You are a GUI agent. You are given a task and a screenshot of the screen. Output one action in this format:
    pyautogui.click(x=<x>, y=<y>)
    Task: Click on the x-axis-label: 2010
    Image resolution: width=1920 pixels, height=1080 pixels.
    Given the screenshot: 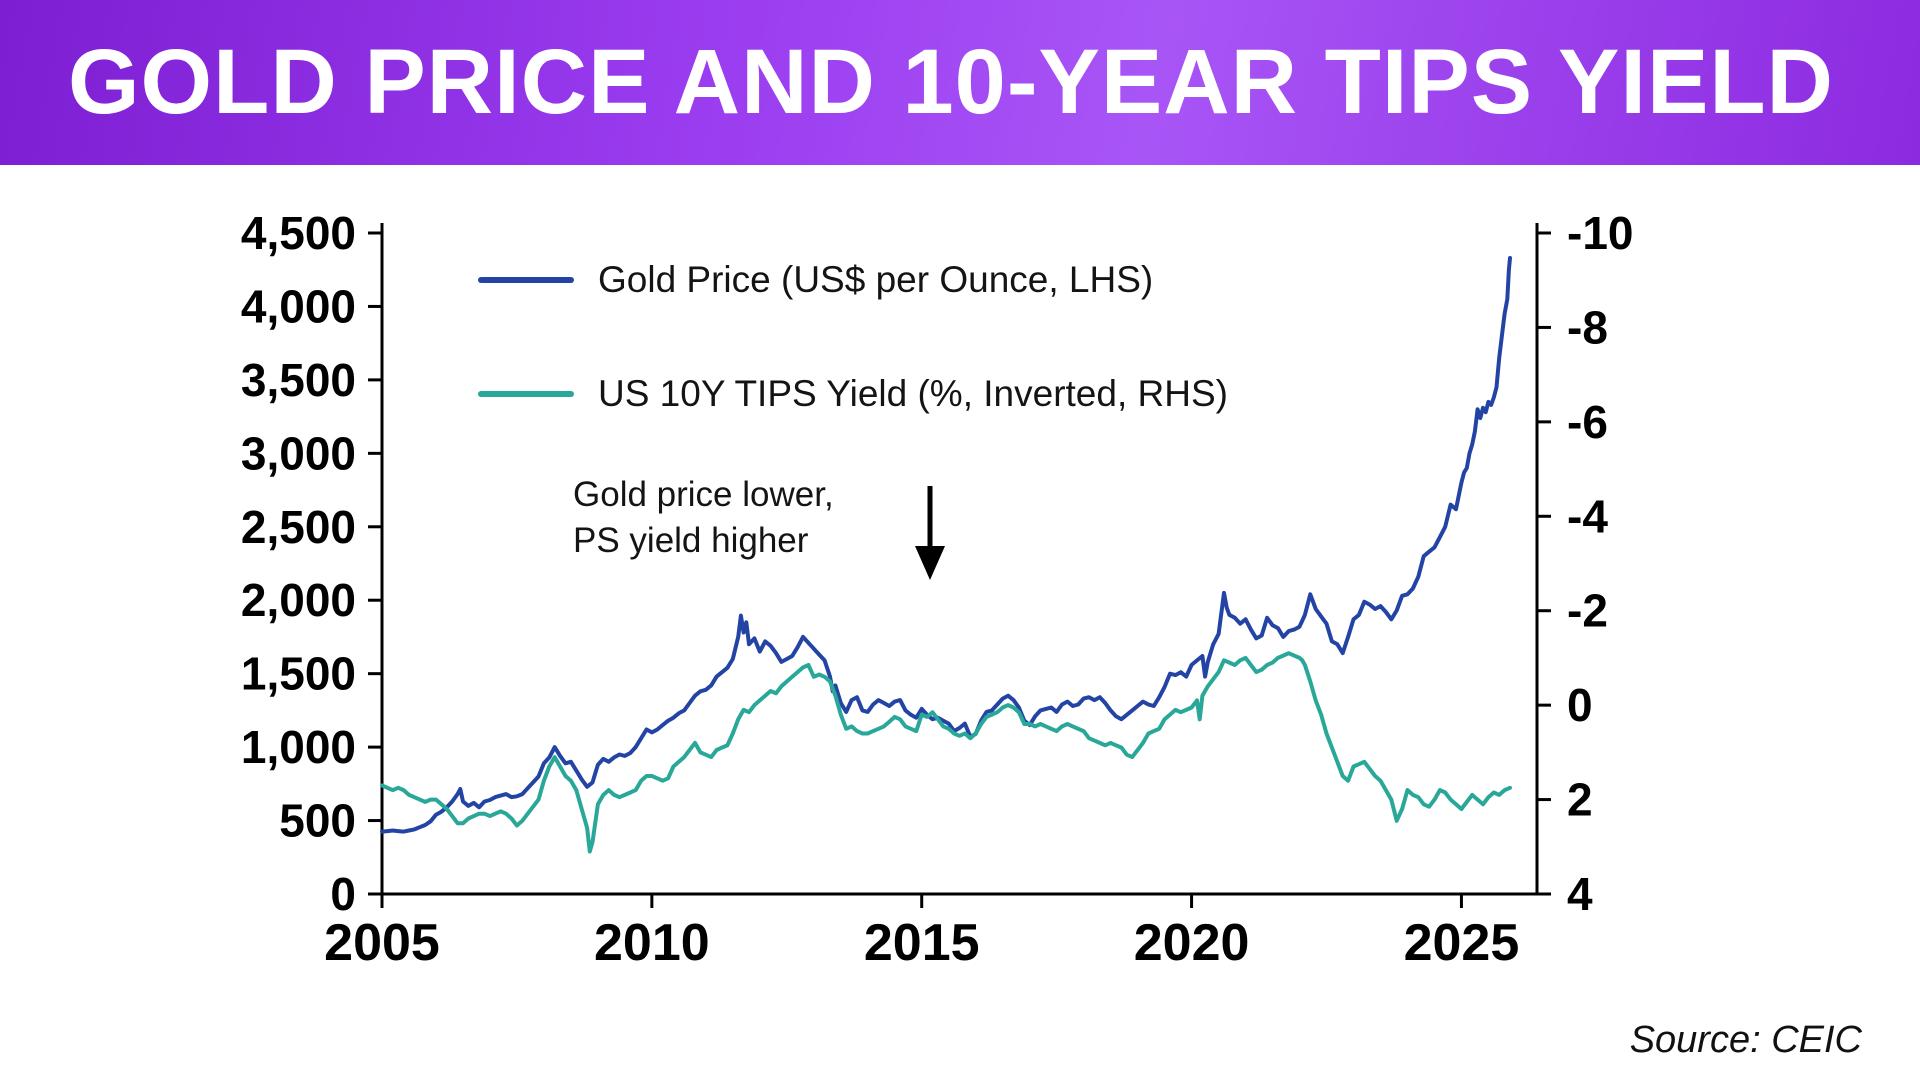 What is the action you would take?
    pyautogui.click(x=652, y=943)
    